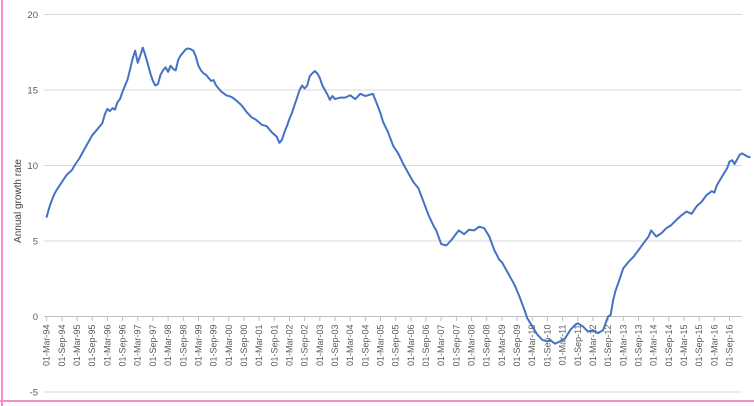 This screenshot has height=406, width=754. What do you see at coordinates (92, 346) in the screenshot?
I see `x-tick-label: 01-Sep-95` at bounding box center [92, 346].